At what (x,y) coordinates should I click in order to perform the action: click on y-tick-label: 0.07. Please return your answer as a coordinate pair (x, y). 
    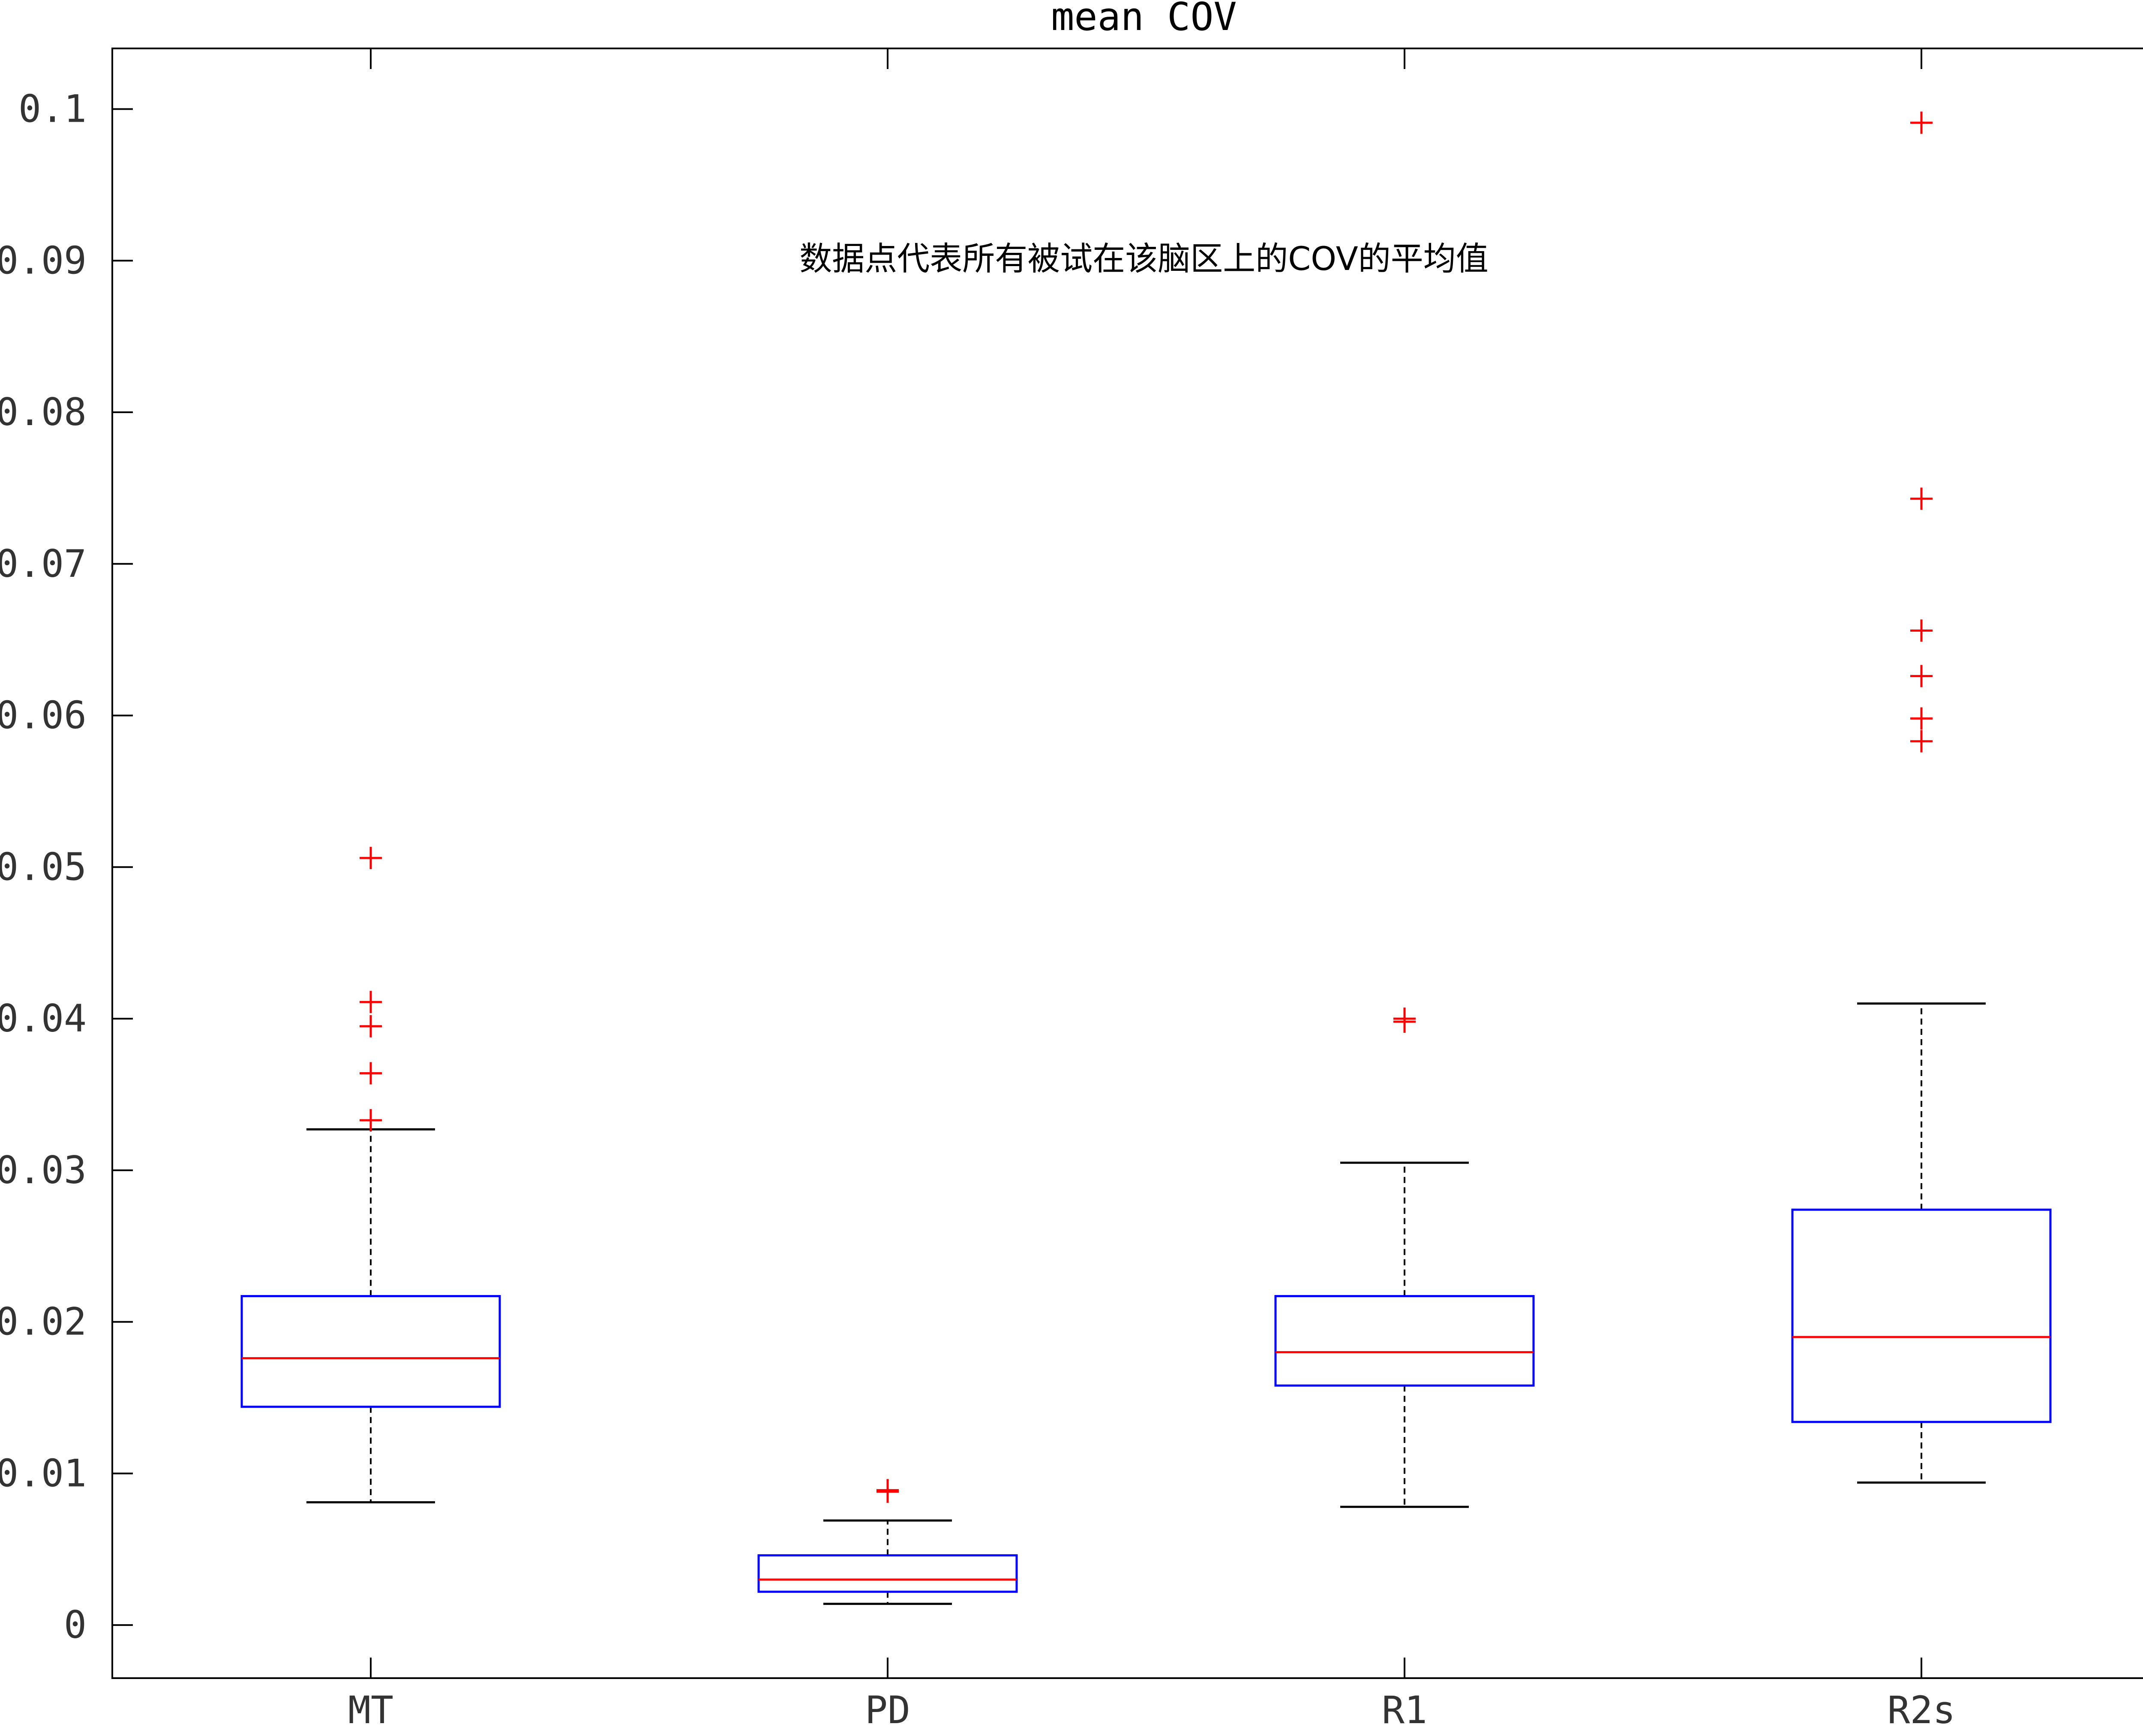
    Looking at the image, I should click on (43, 564).